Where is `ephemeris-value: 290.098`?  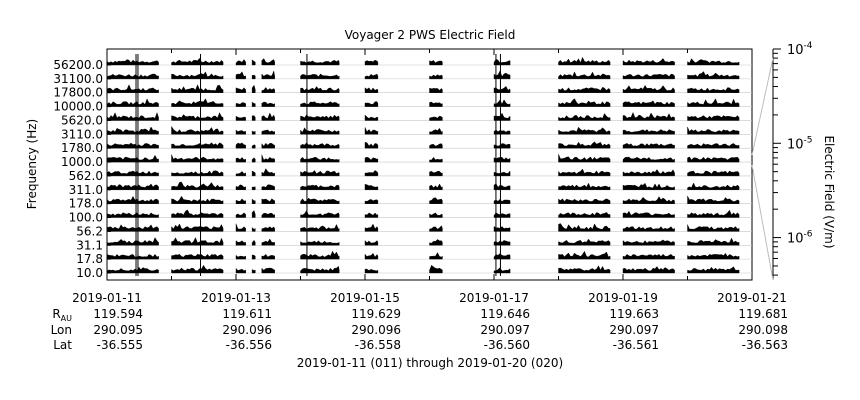 ephemeris-value: 290.098 is located at coordinates (763, 330).